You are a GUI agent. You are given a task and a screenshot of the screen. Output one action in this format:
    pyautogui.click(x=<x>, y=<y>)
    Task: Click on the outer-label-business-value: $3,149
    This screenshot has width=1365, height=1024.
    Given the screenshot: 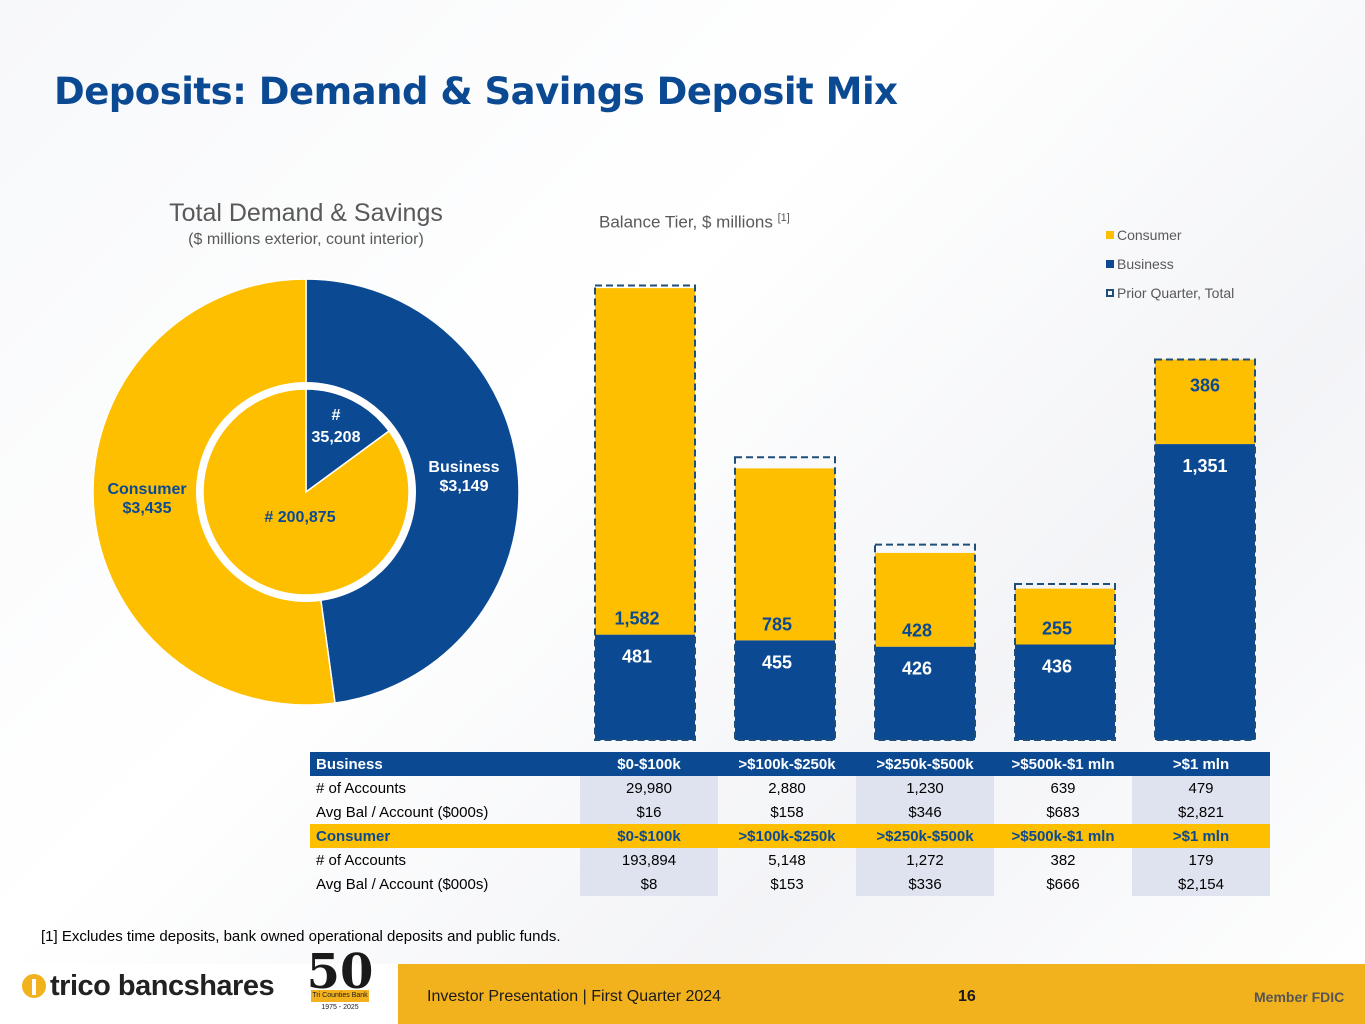 What is the action you would take?
    pyautogui.click(x=464, y=486)
    